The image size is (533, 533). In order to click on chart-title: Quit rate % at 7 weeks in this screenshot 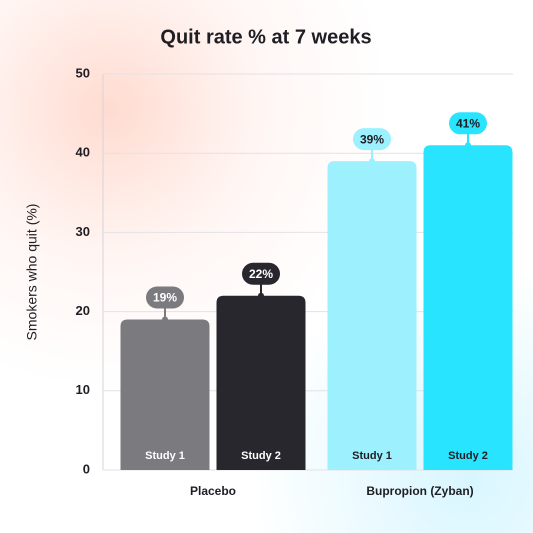, I will do `click(265, 37)`.